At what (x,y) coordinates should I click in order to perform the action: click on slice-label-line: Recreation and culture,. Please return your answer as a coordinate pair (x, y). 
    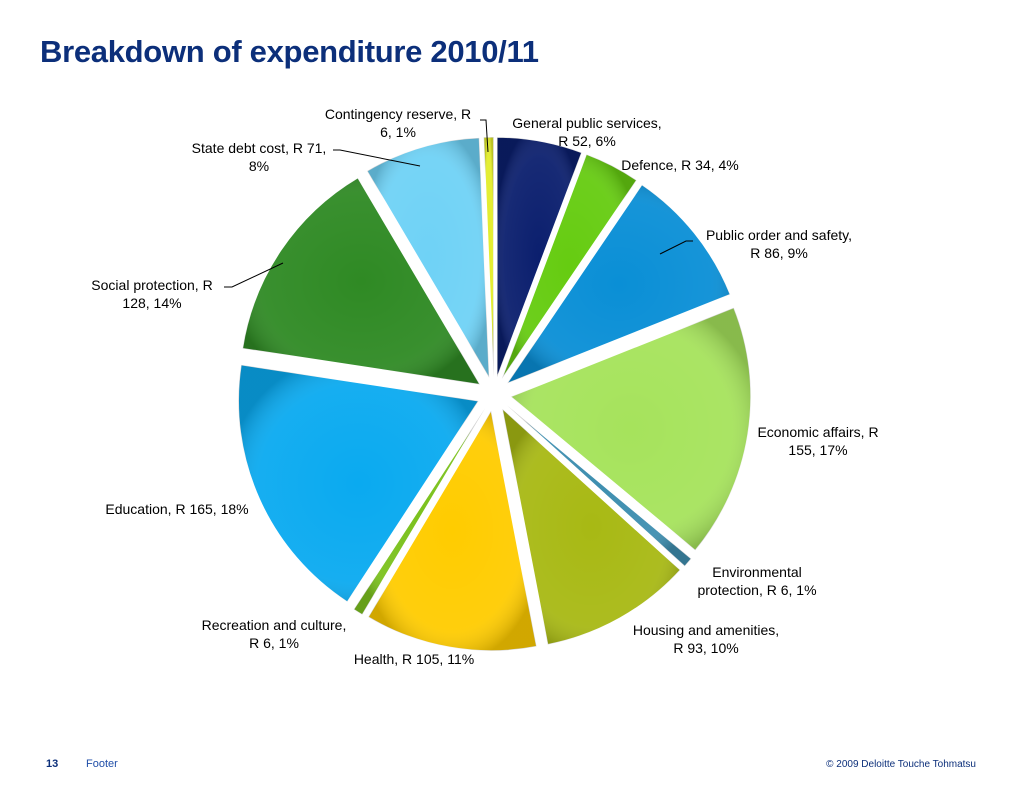
    Looking at the image, I should click on (274, 625).